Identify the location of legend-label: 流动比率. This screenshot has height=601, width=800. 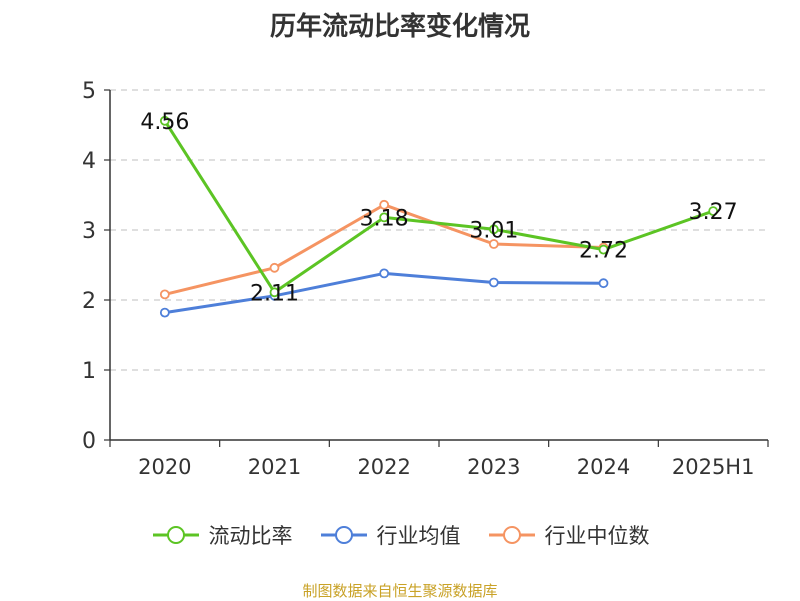
(250, 536).